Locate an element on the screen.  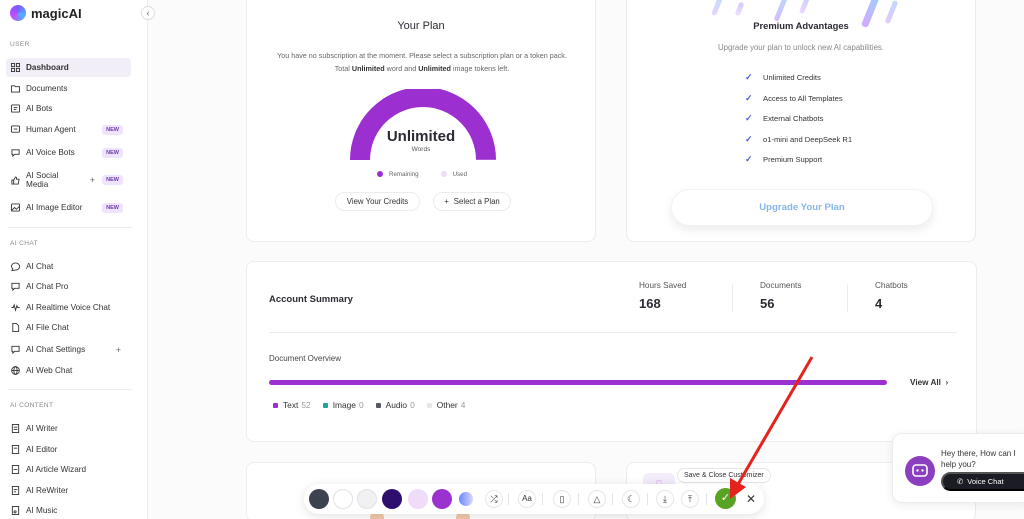
settings-icon is located at coordinates (15, 349).